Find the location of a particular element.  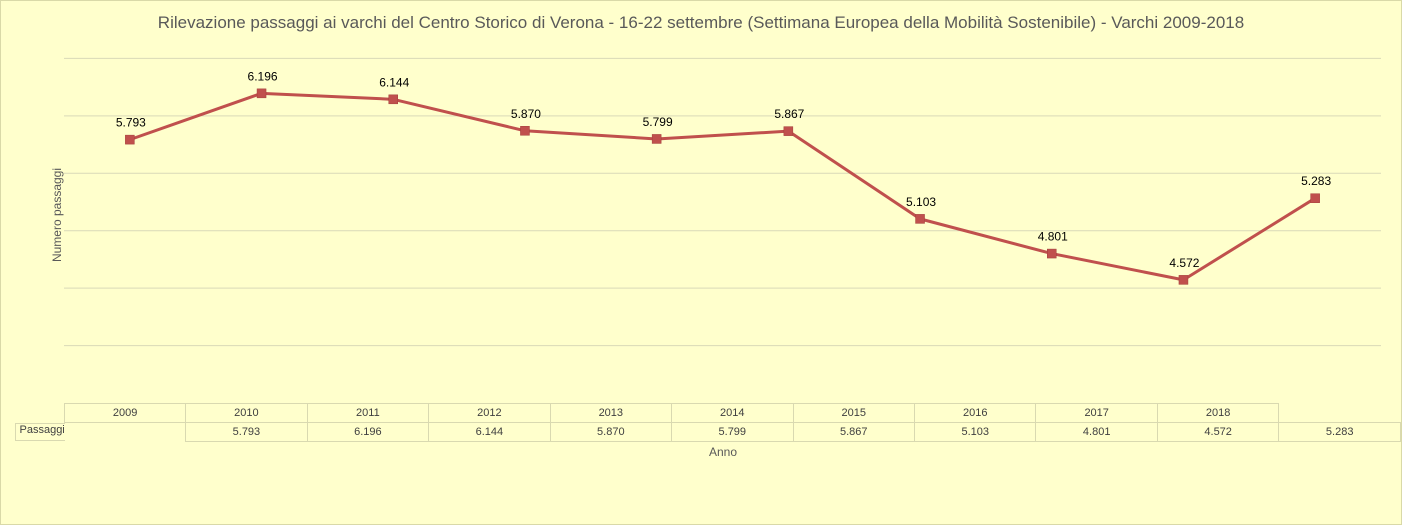

x-tick-label-2016: 2016 is located at coordinates (975, 413).